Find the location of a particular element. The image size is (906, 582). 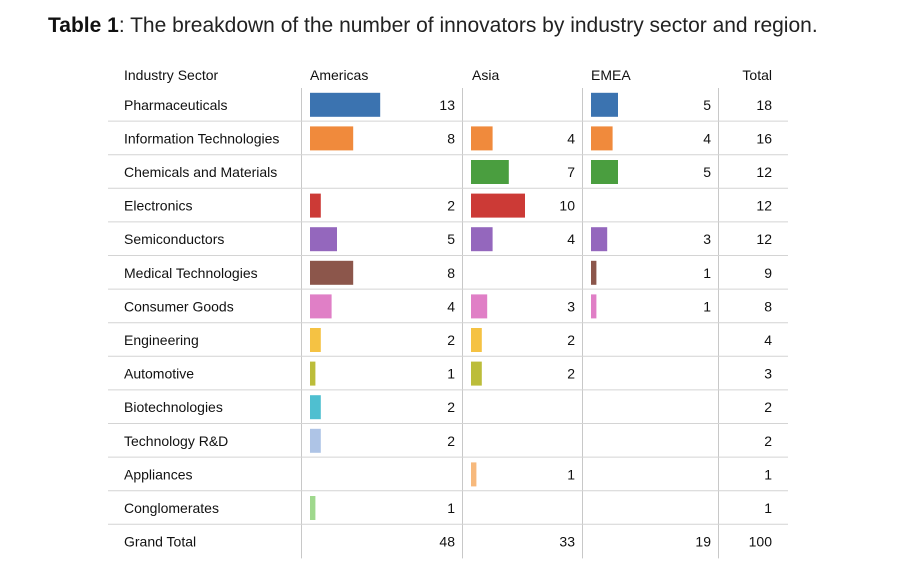

value-consumer-goods-emea: 1 is located at coordinates (707, 306).